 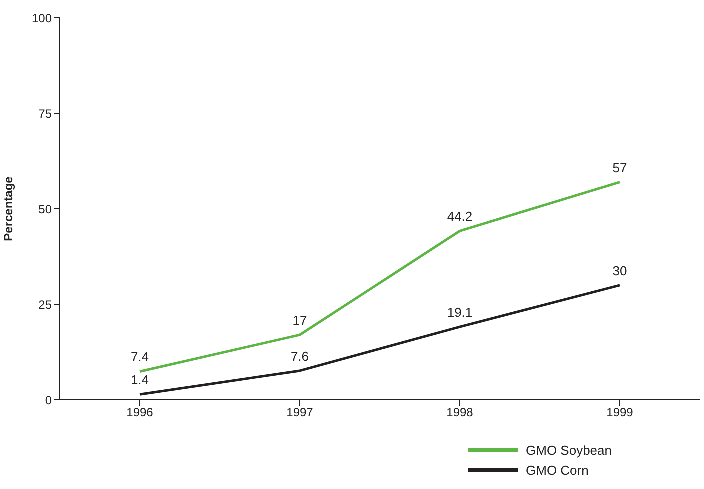 What do you see at coordinates (300, 320) in the screenshot?
I see `data-label: 17` at bounding box center [300, 320].